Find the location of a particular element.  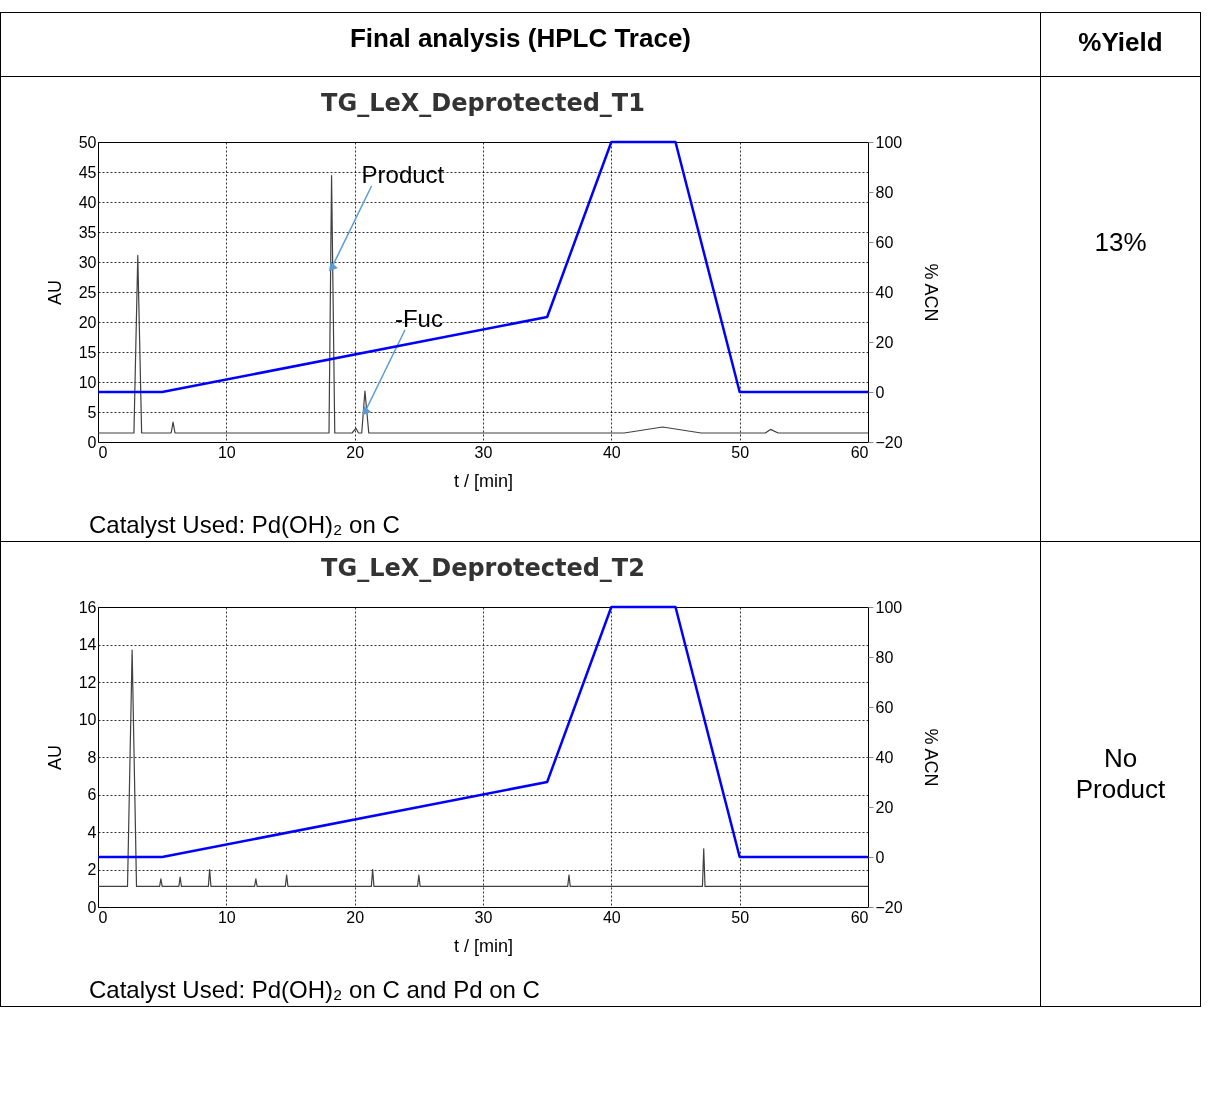

y-tick-label: 2 is located at coordinates (92, 869).